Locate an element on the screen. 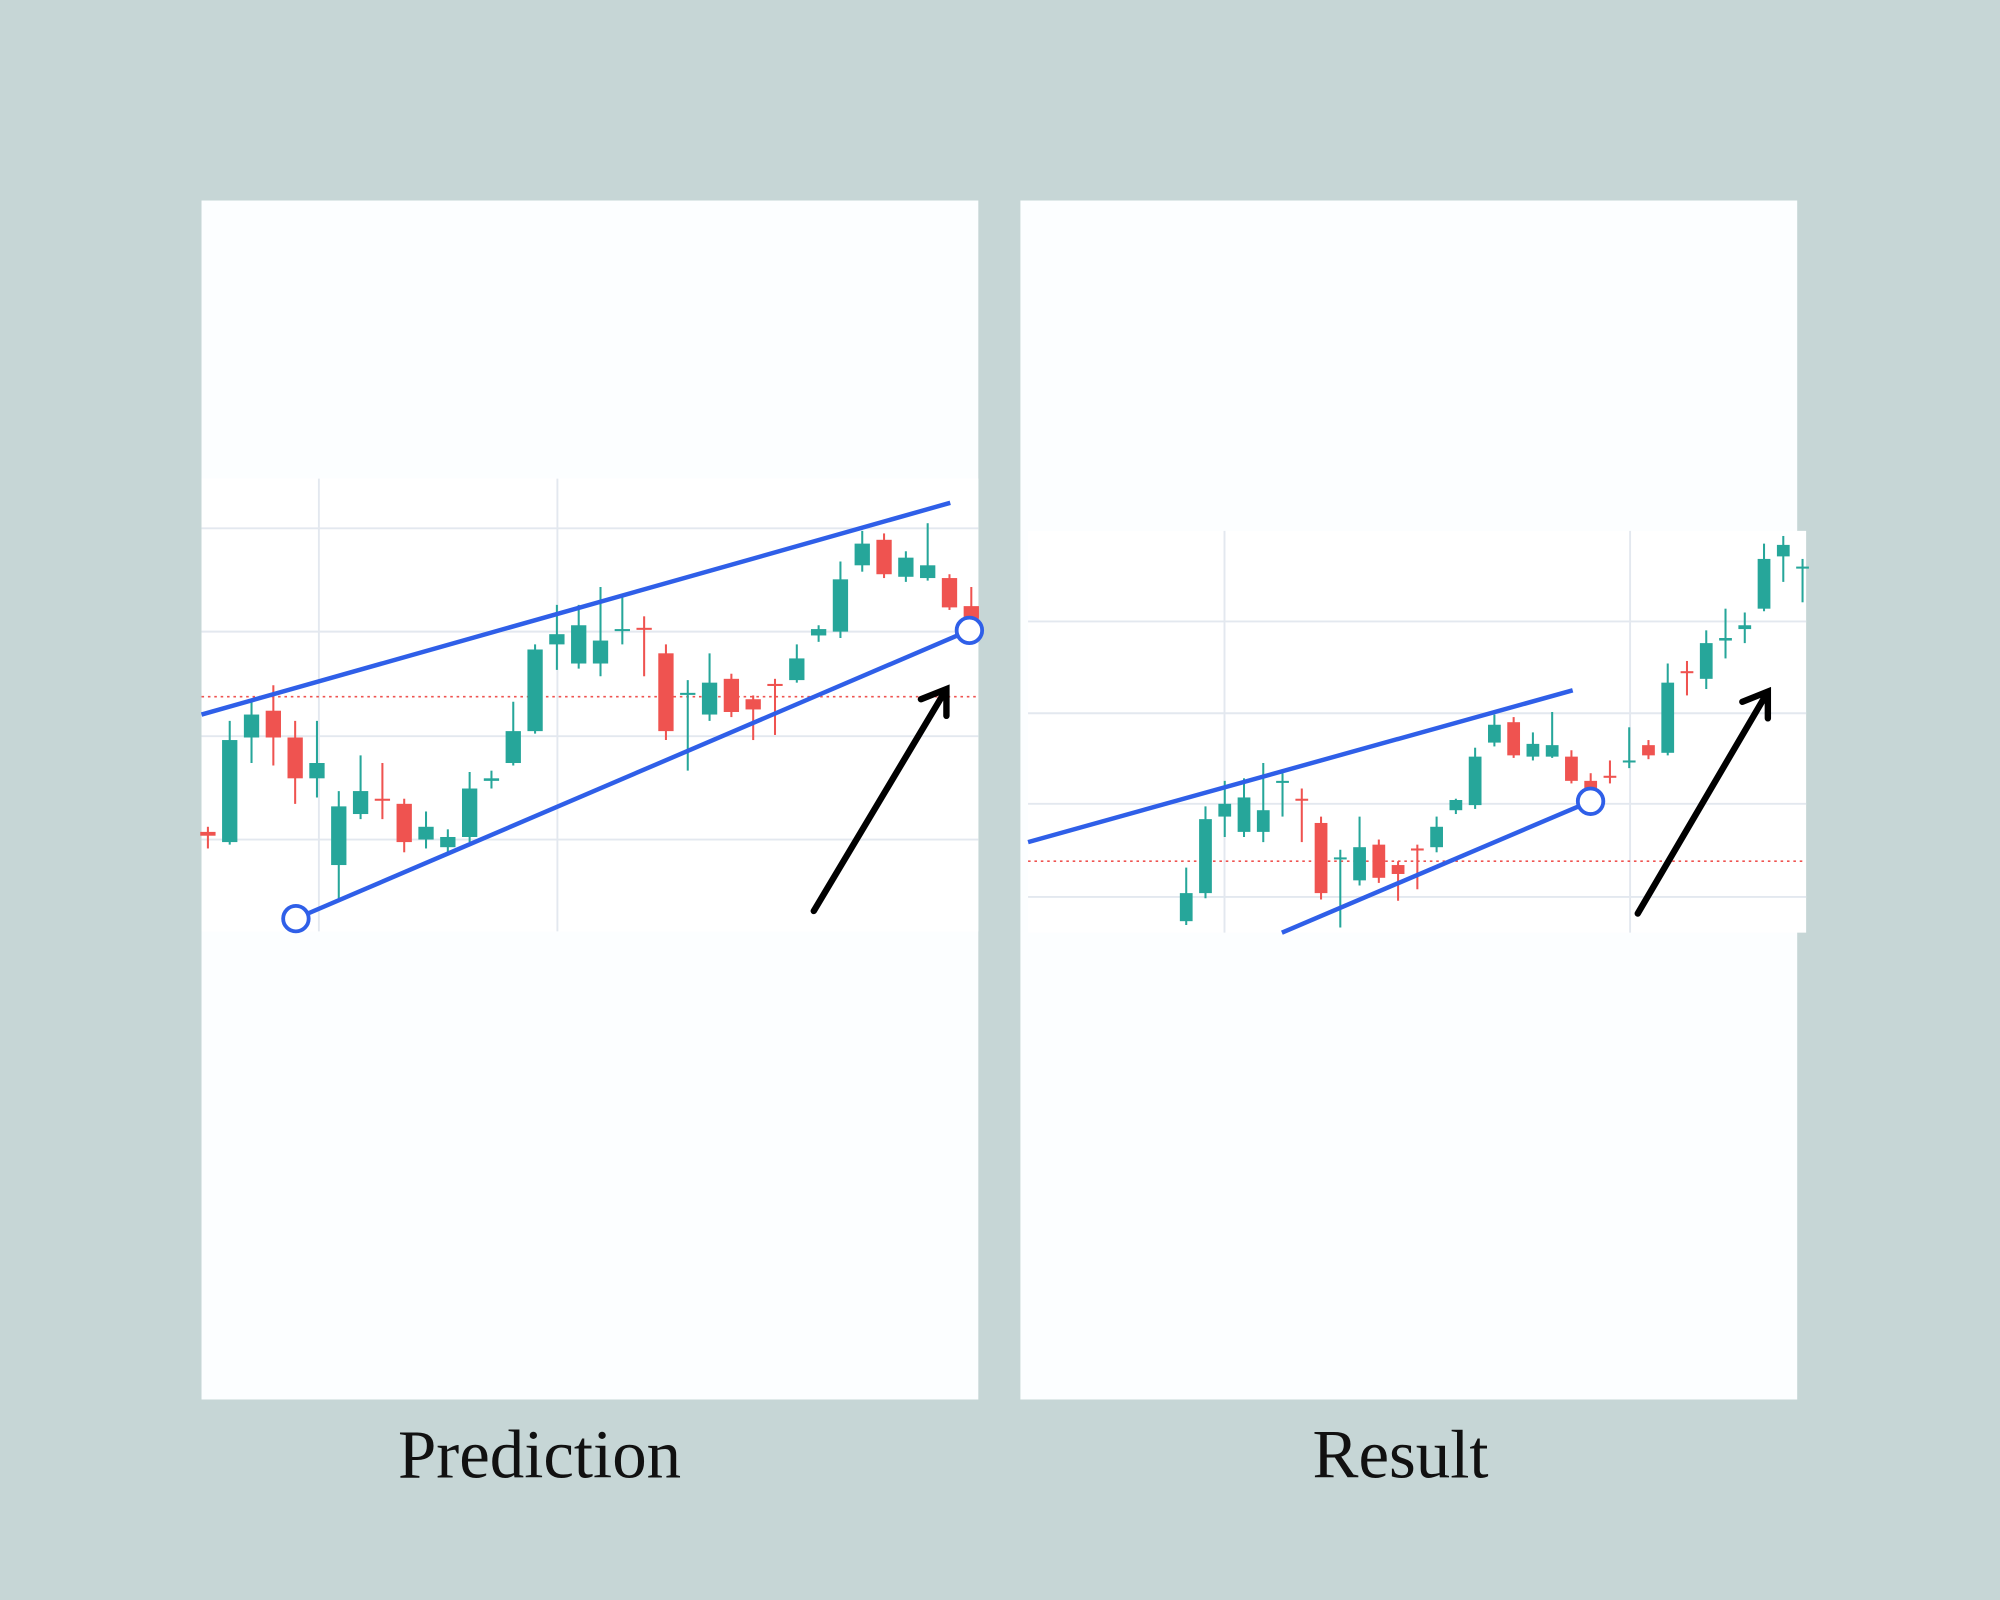 The image size is (2000, 1600). caption: Result is located at coordinates (1401, 1454).